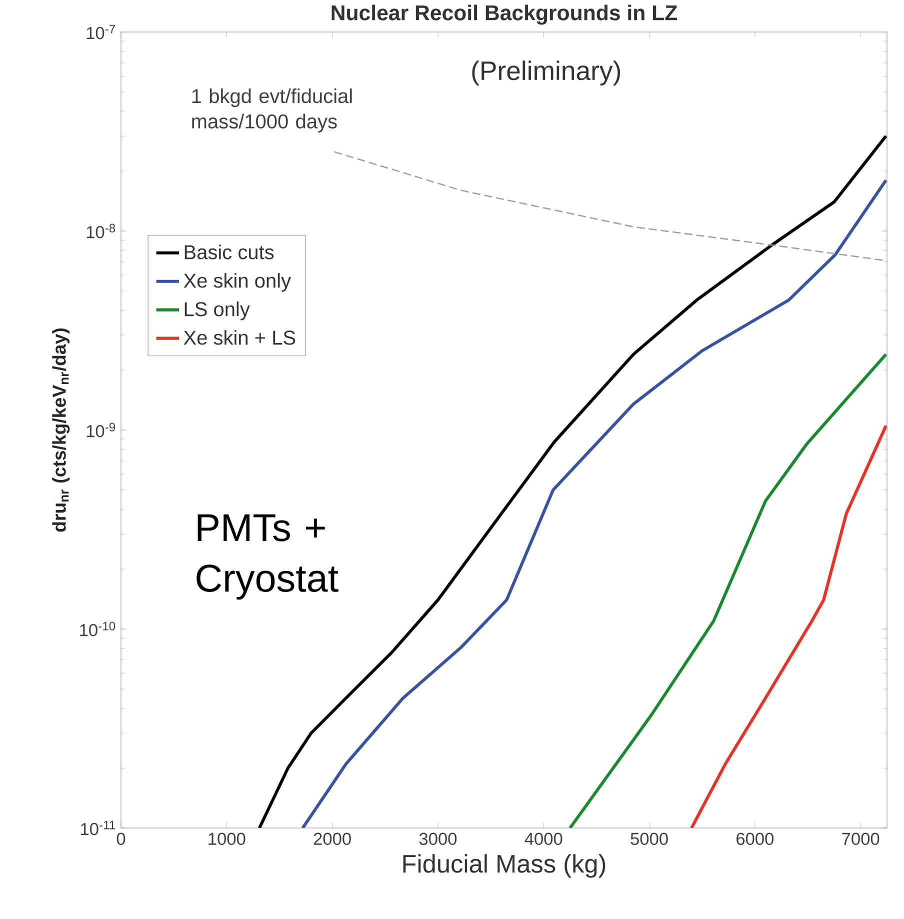 Image resolution: width=904 pixels, height=919 pixels. I want to click on legend-label: Xe skin only, so click(237, 282).